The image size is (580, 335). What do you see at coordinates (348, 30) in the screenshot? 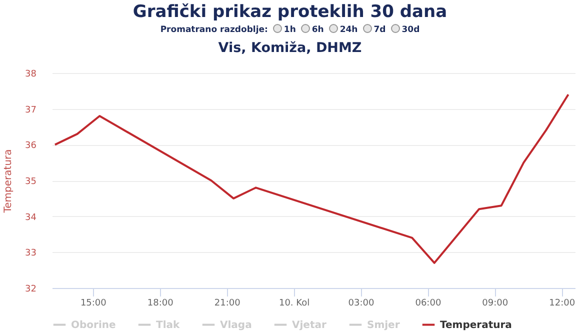
I see `text: 24h` at bounding box center [348, 30].